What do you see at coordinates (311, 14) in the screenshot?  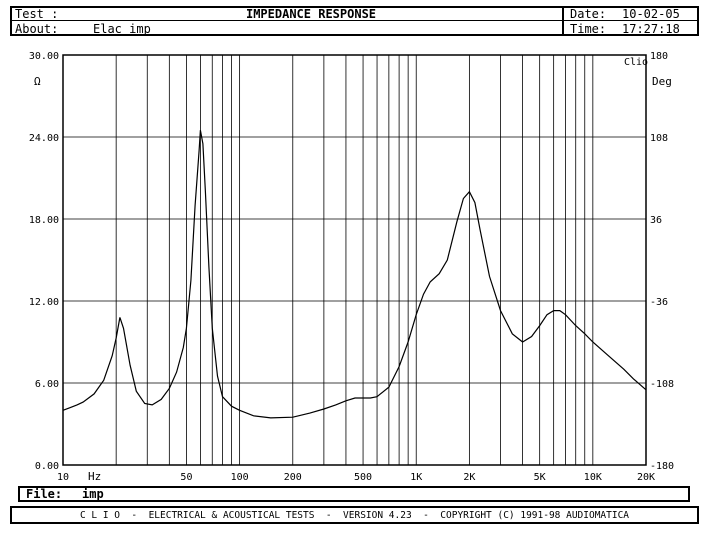 I see `chart-title: IMPEDANCE RESPONSE` at bounding box center [311, 14].